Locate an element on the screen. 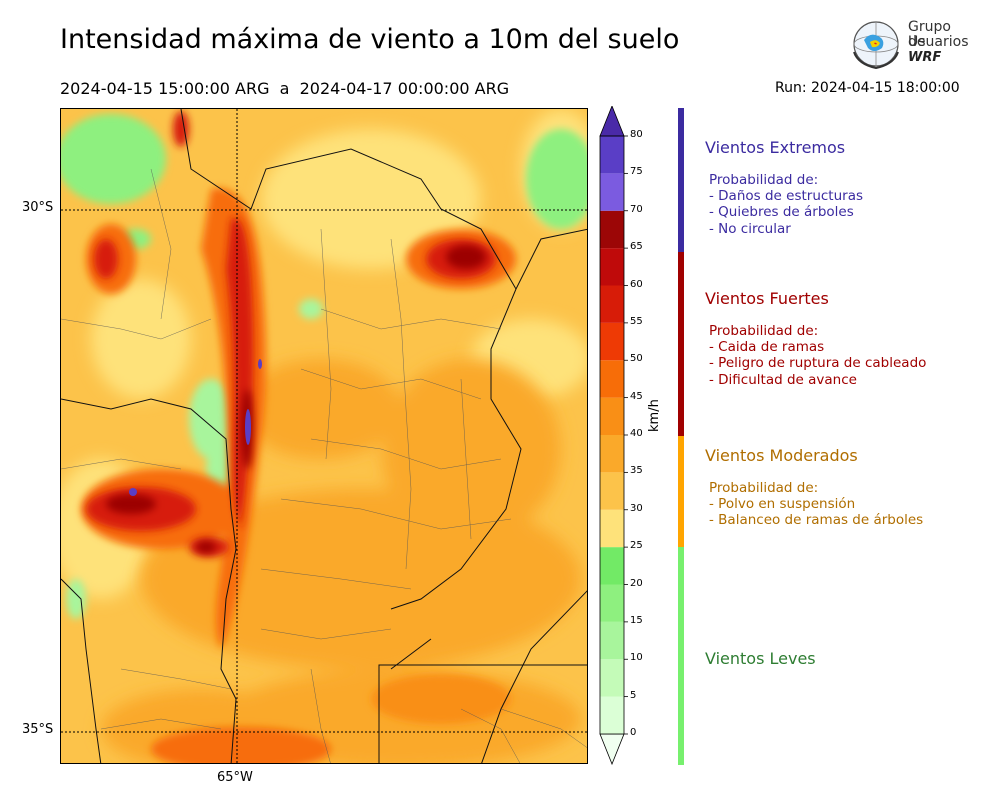  extreme-line-4: - No circular is located at coordinates (750, 228).